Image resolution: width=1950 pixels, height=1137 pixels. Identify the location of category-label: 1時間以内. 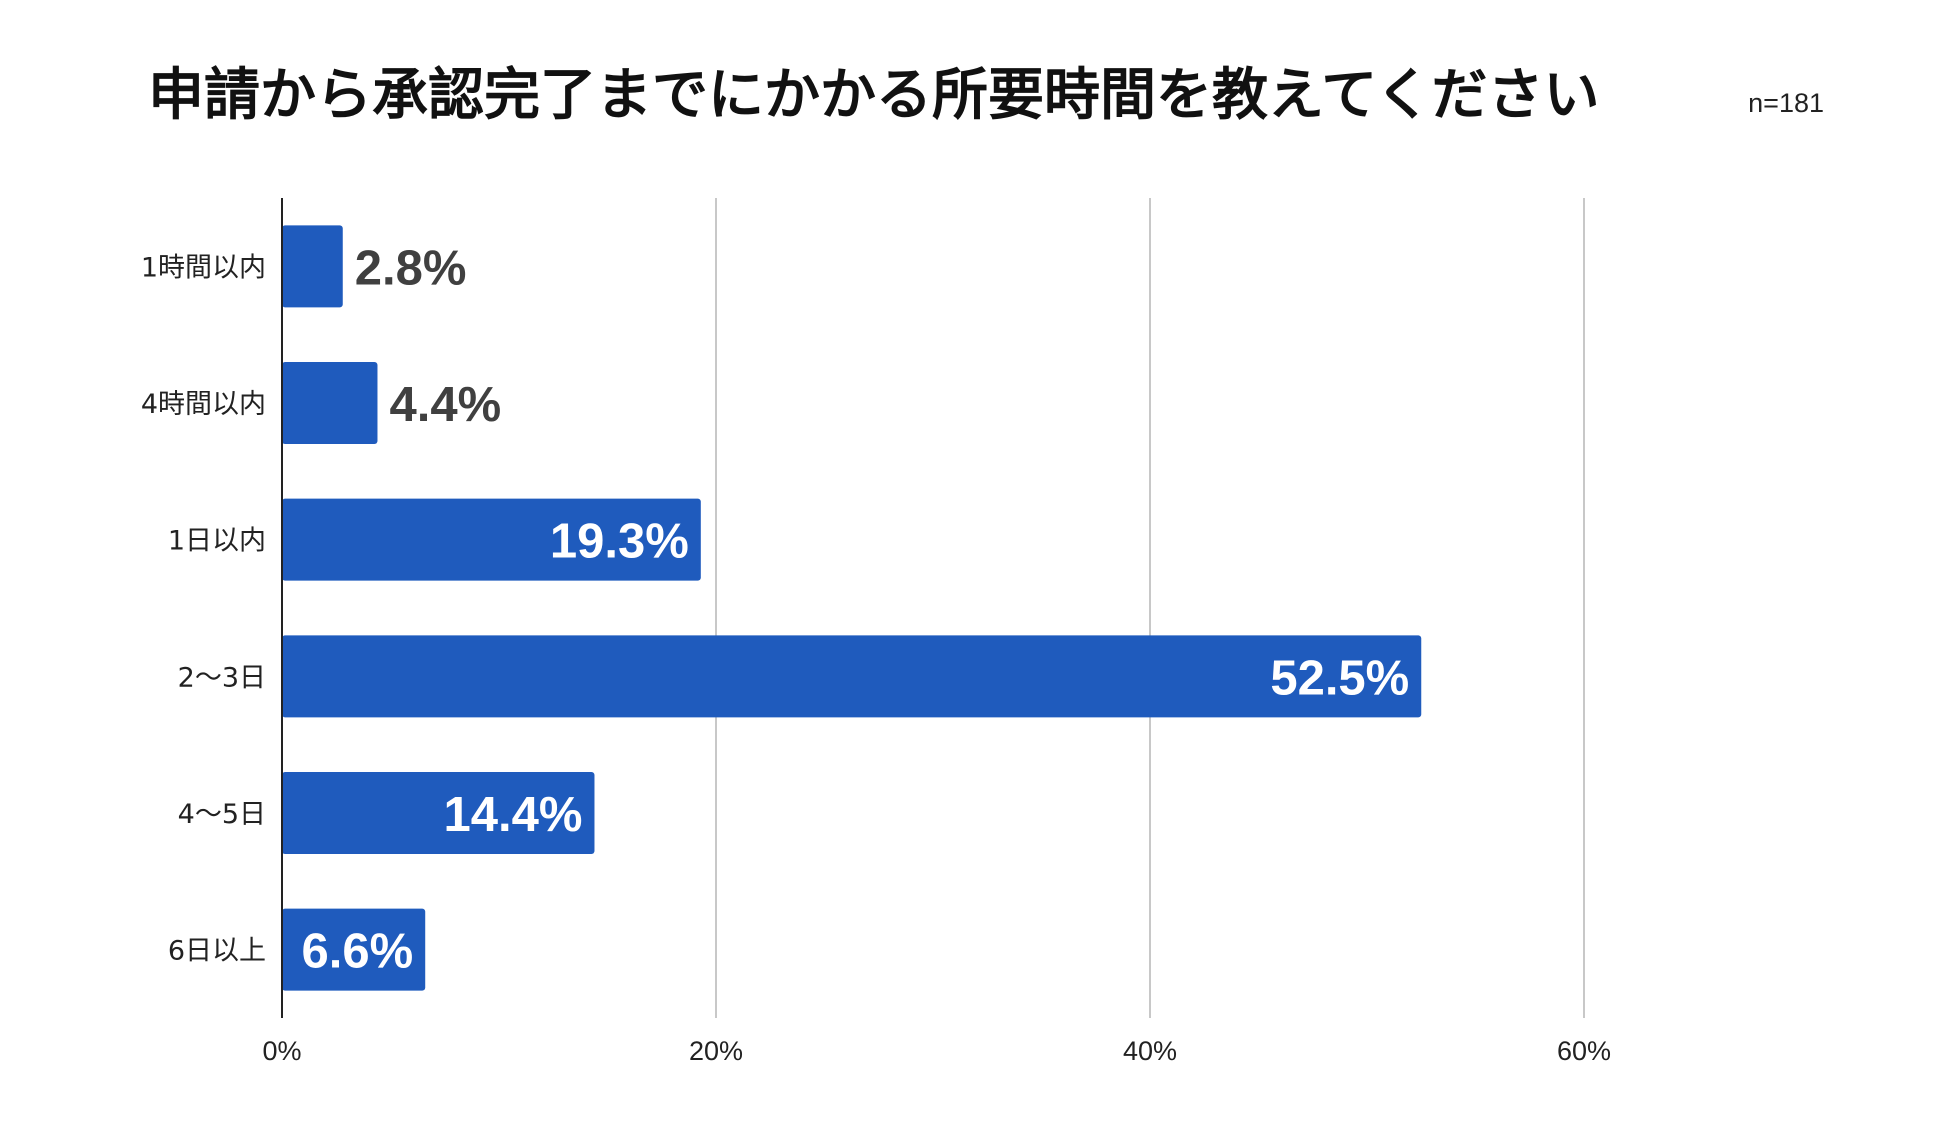
(203, 267).